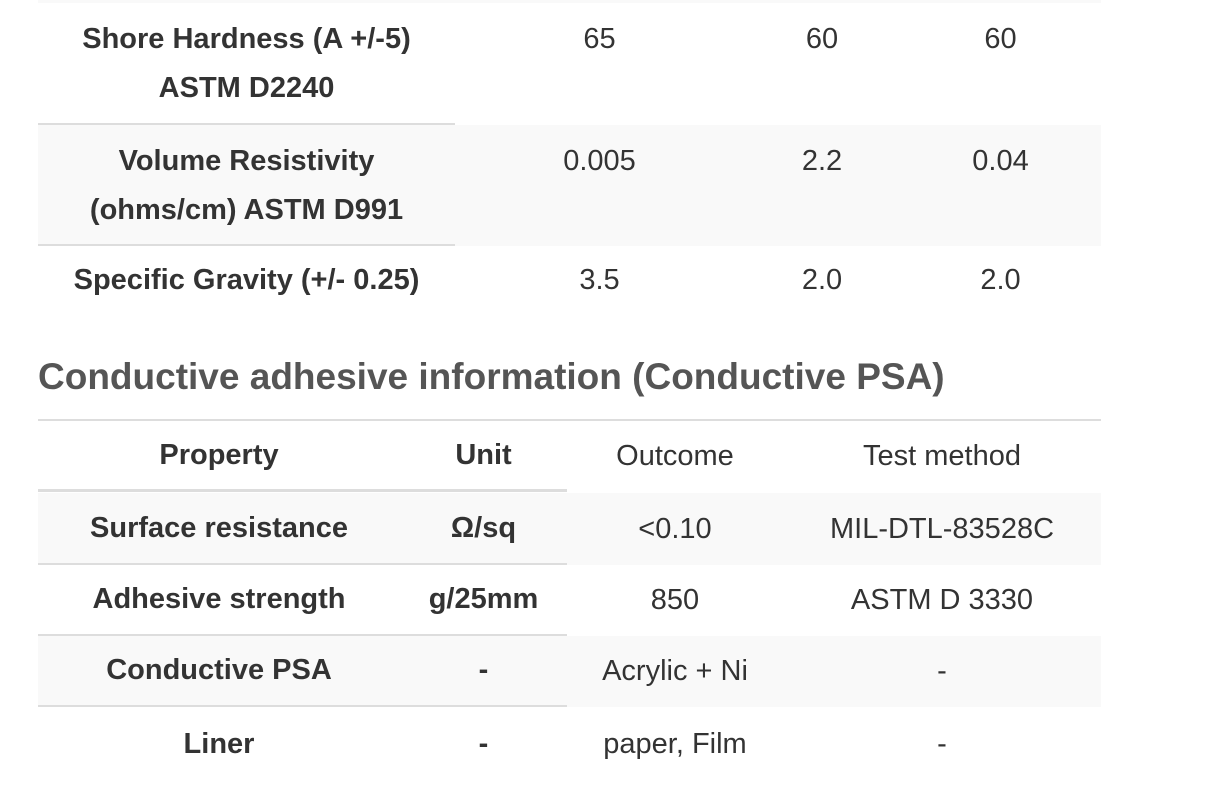 This screenshot has width=1213, height=789. Describe the element at coordinates (569, 282) in the screenshot. I see `table-row: Specific Gravity (+/- 0.25) 3.5 2.0 2.0` at that location.